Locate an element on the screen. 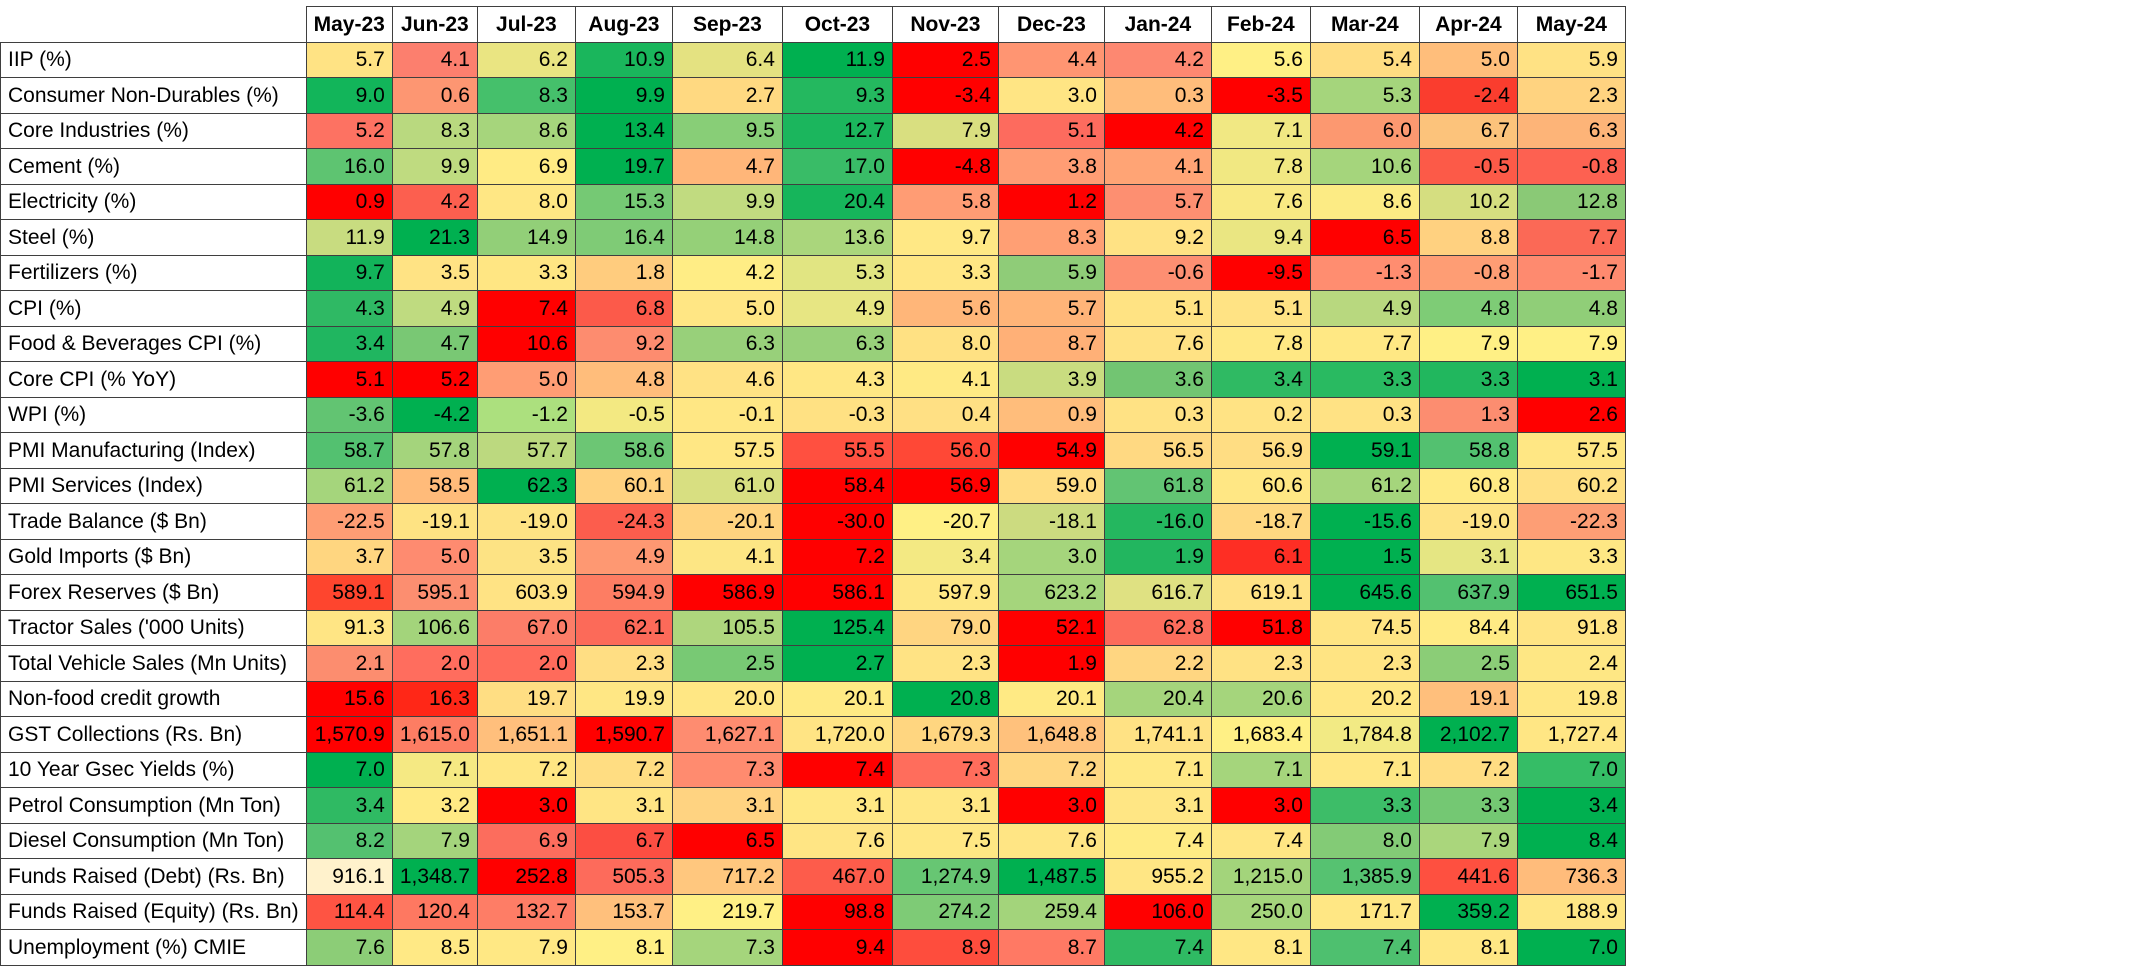 The width and height of the screenshot is (2151, 975). heatmap-cell: 3.7 is located at coordinates (349, 556).